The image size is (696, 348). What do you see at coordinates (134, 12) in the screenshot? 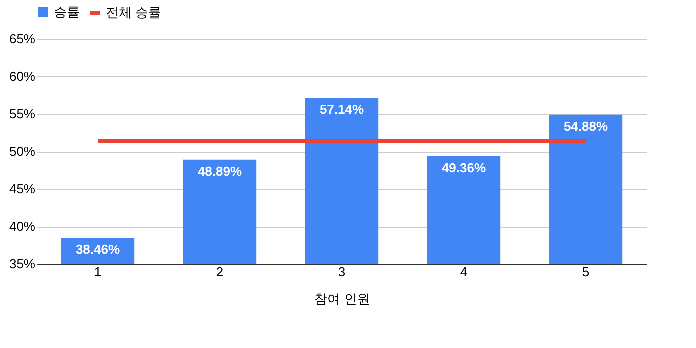
I see `legend-label: 전체 승률` at bounding box center [134, 12].